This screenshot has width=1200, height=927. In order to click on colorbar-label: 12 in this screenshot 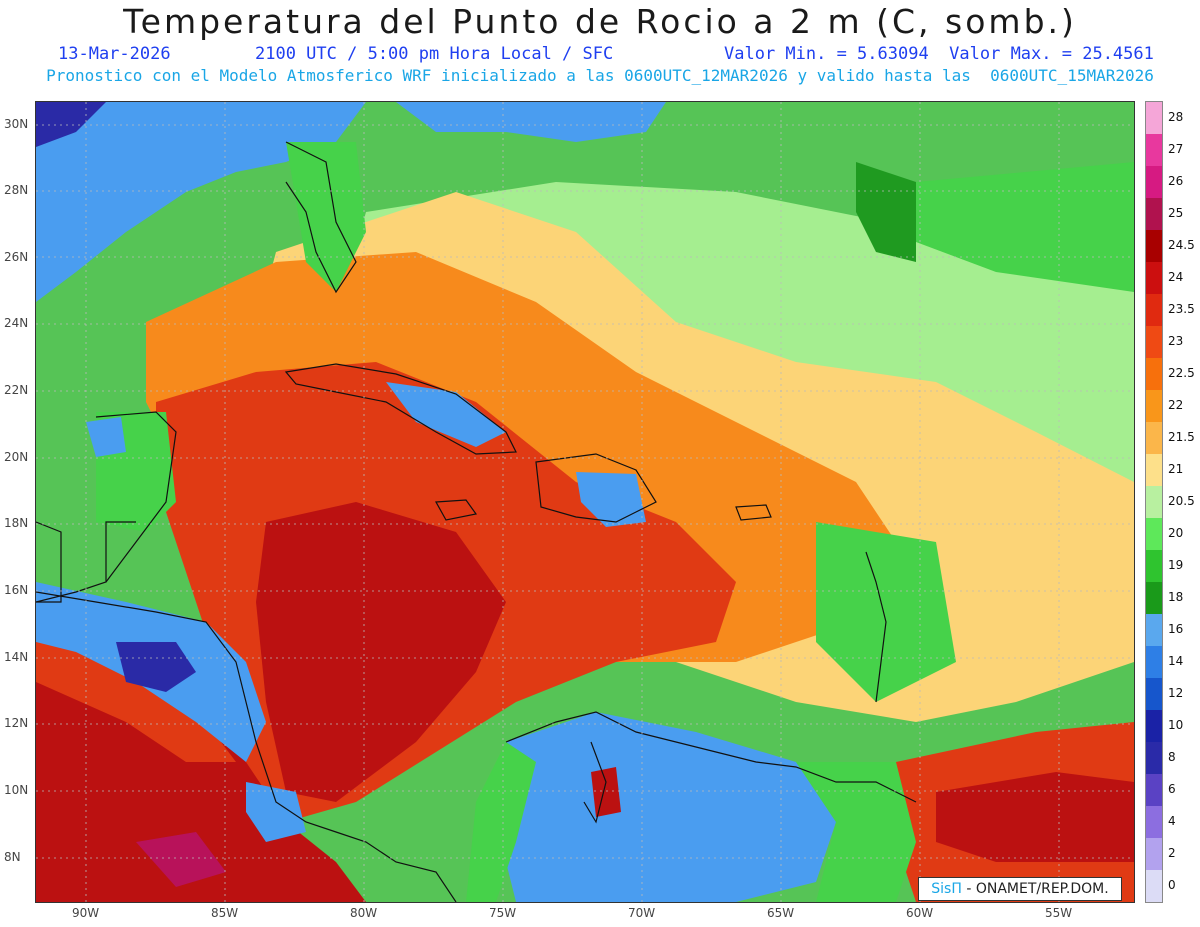, I will do `click(1176, 693)`.